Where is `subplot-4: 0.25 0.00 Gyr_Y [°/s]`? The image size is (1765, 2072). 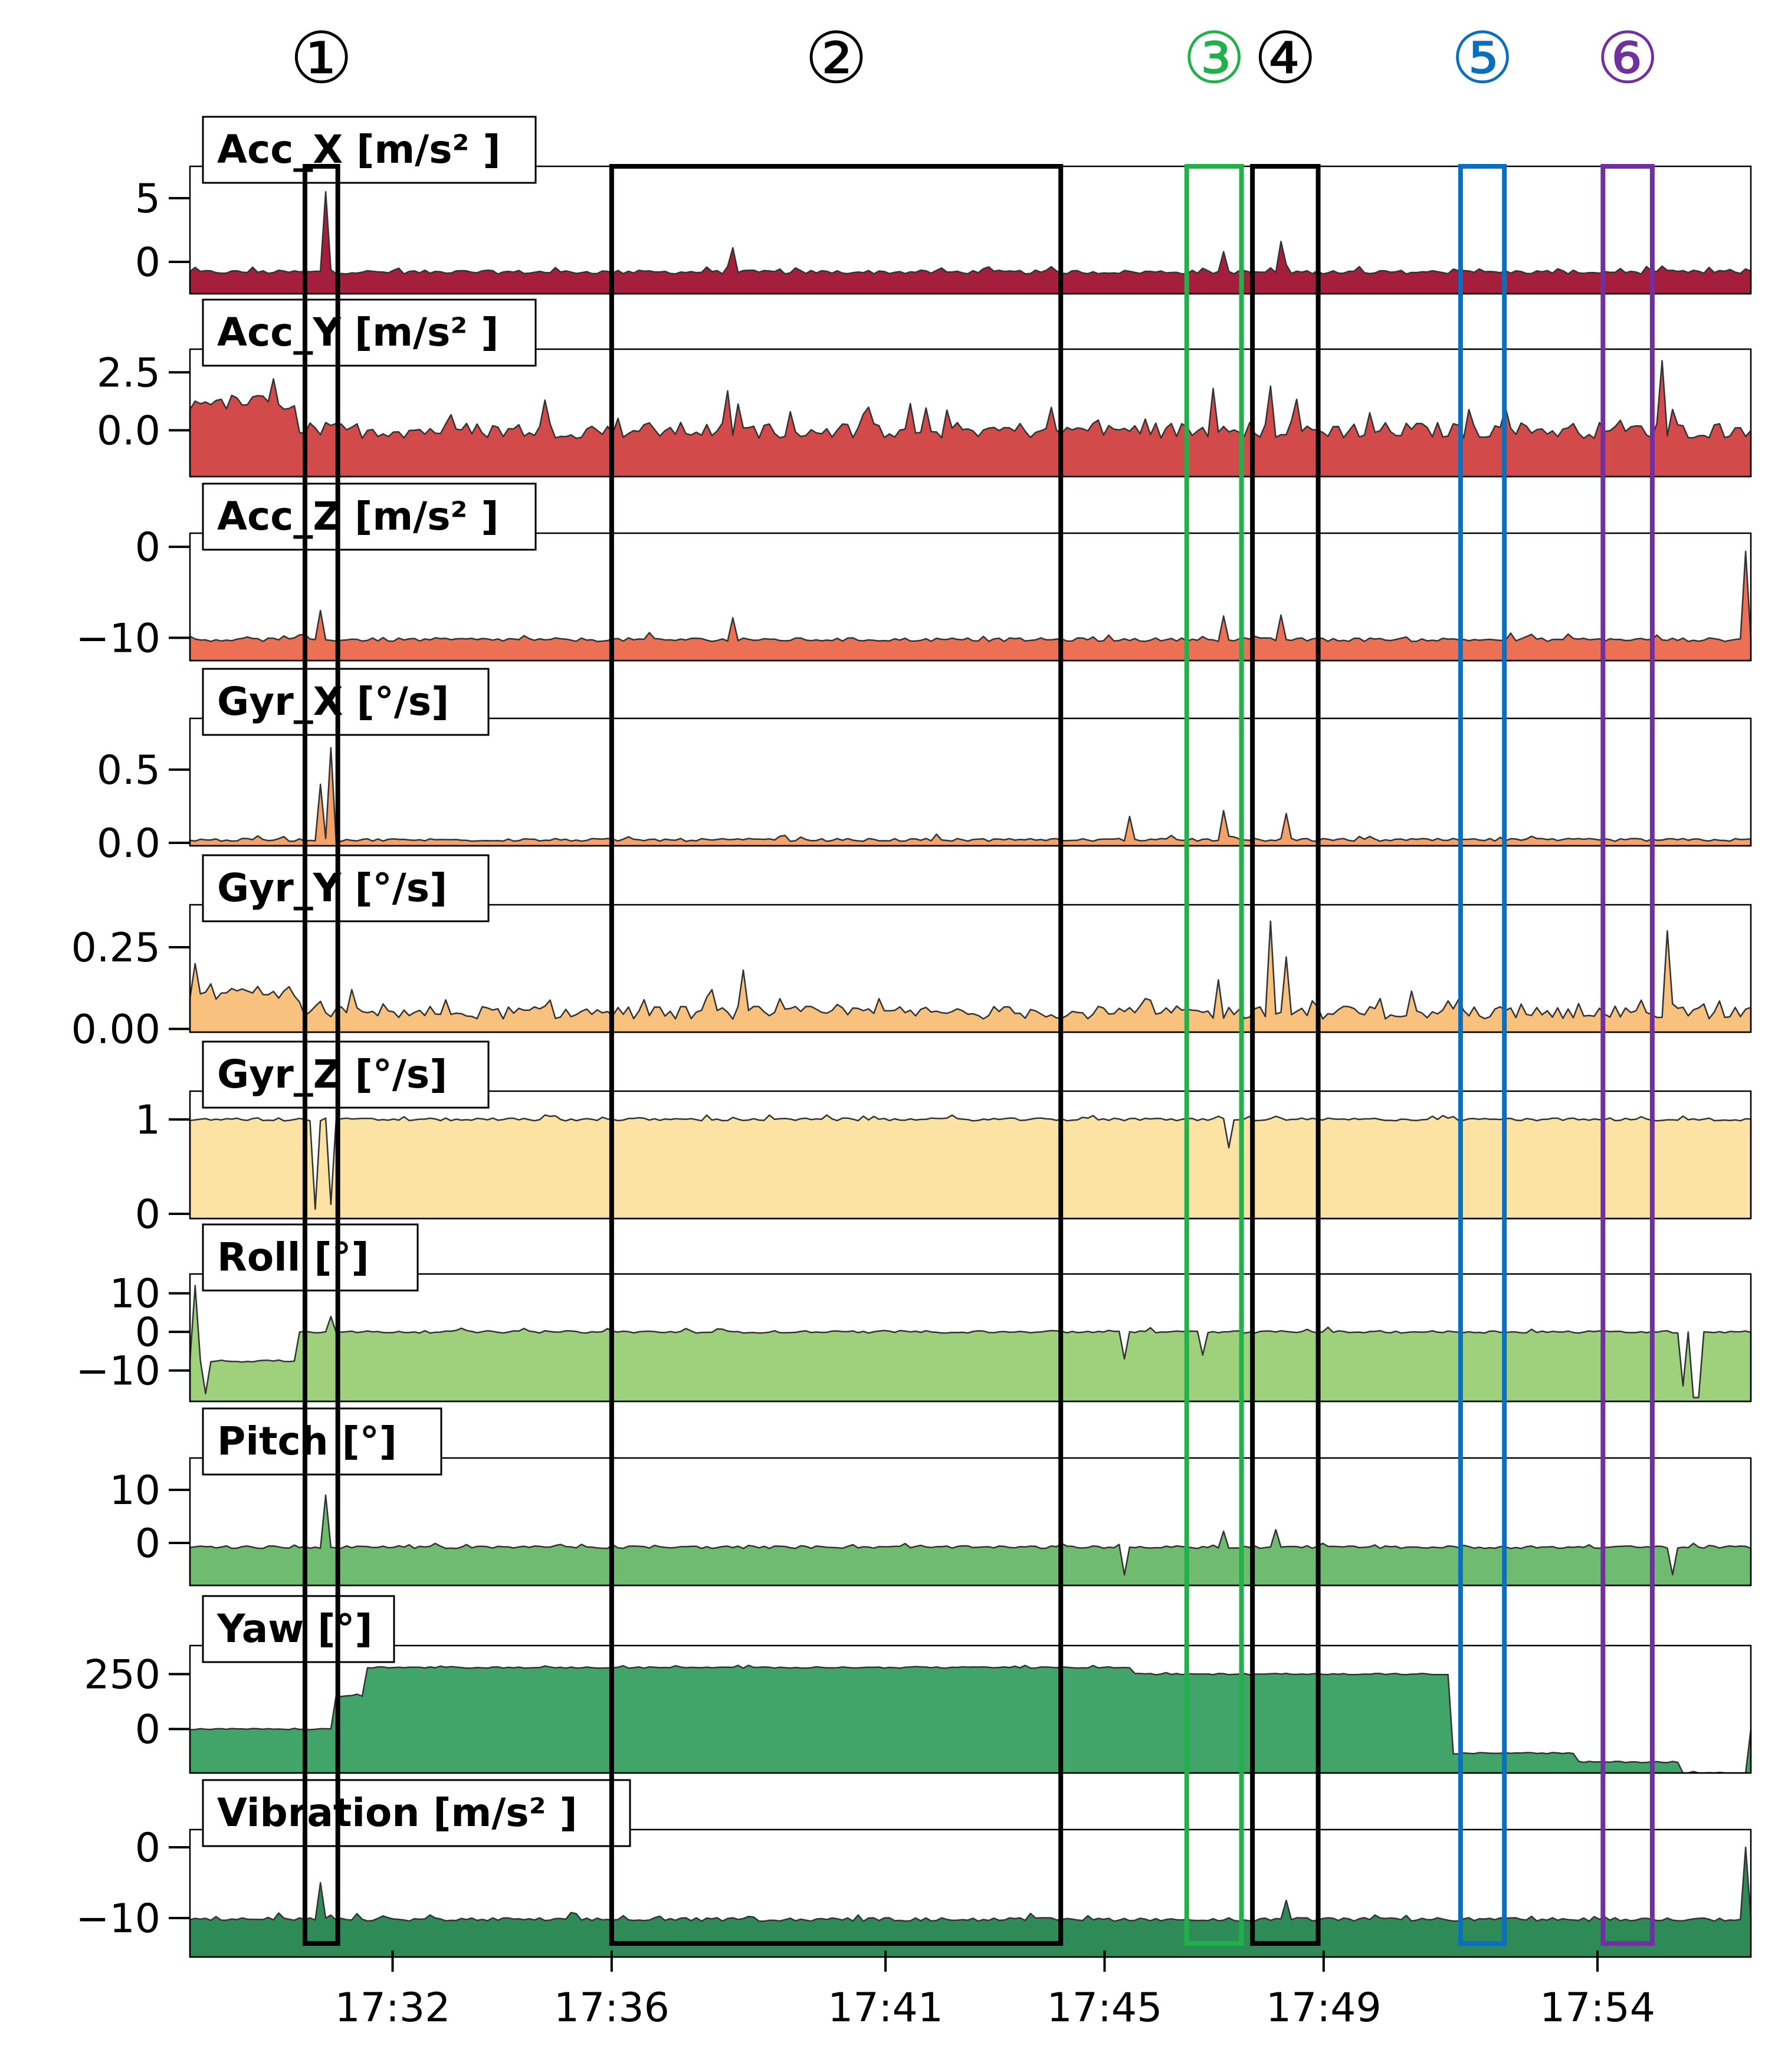 subplot-4: 0.25 0.00 Gyr_Y [°/s] is located at coordinates (912, 953).